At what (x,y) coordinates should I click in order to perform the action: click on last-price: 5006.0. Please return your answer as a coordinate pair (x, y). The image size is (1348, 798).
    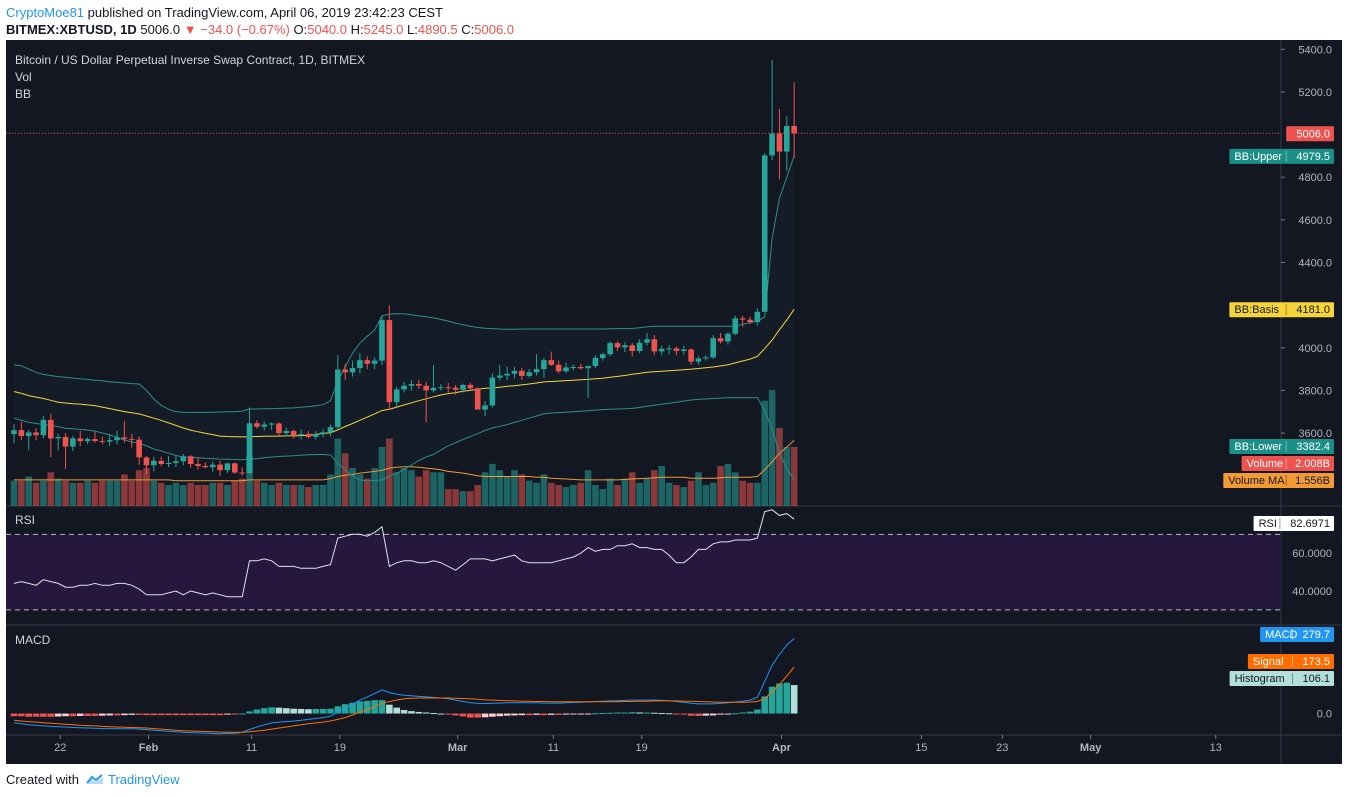
    Looking at the image, I should click on (160, 29).